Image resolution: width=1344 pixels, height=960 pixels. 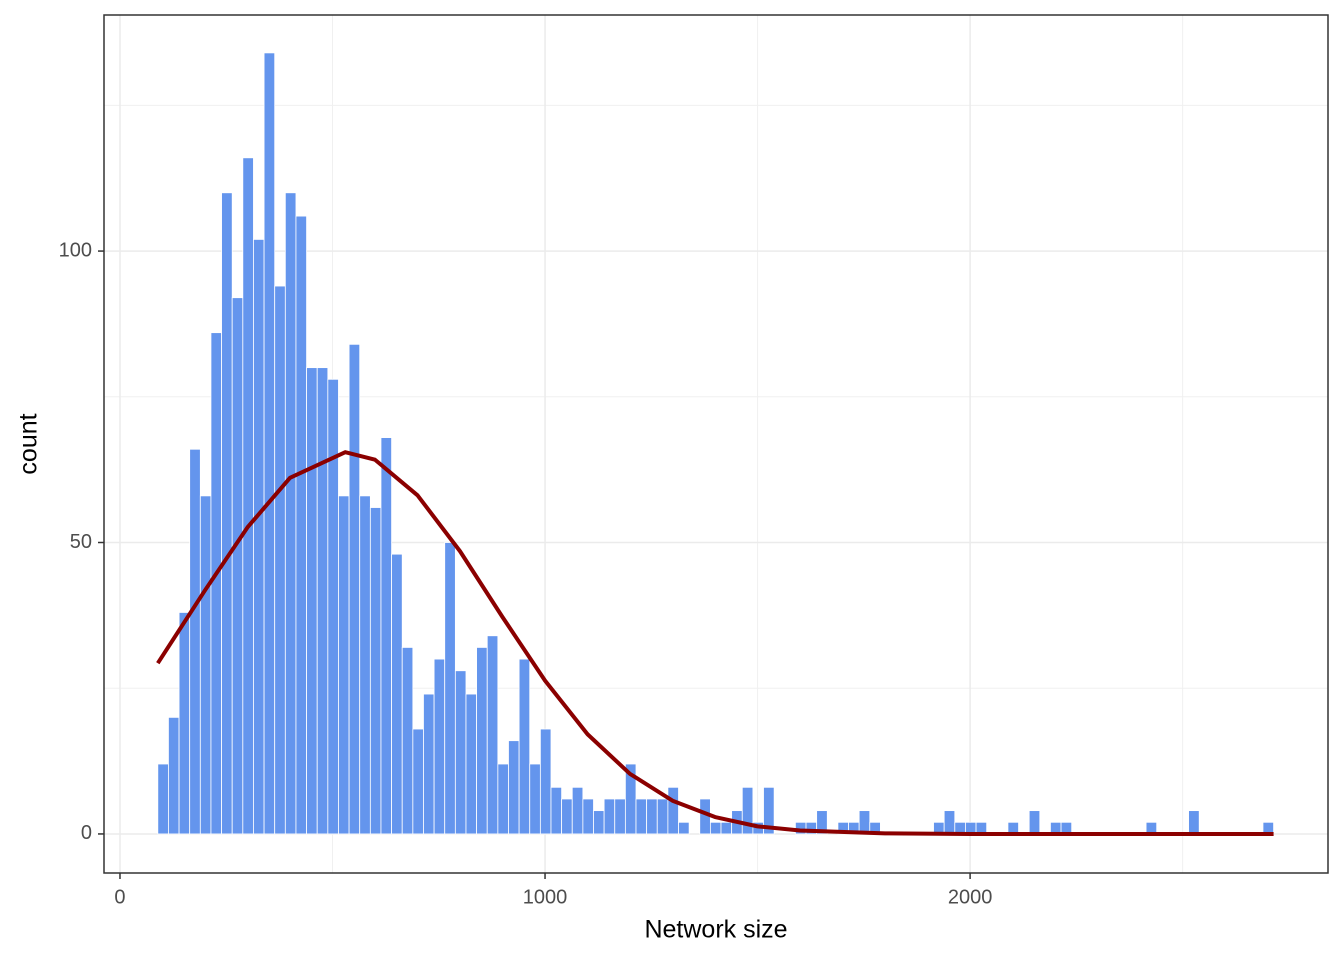 What do you see at coordinates (29, 443) in the screenshot?
I see `y-axis-title: count` at bounding box center [29, 443].